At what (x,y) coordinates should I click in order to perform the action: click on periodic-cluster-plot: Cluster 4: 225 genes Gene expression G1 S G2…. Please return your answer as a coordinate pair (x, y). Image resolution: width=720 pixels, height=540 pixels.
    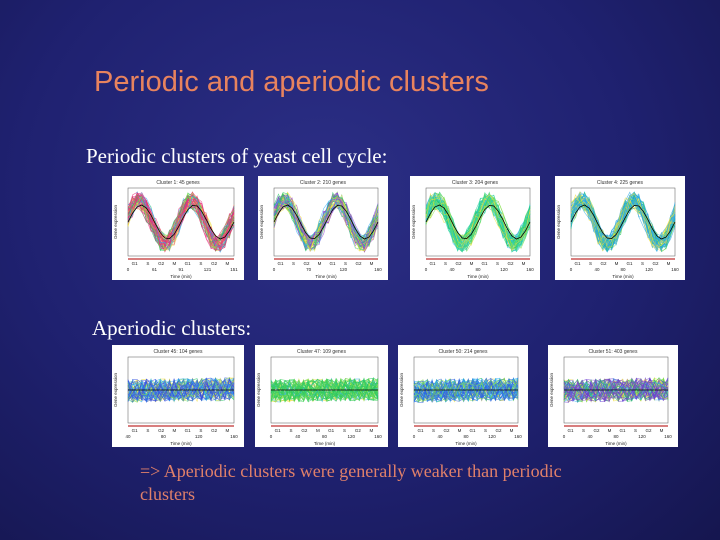
    Looking at the image, I should click on (620, 228).